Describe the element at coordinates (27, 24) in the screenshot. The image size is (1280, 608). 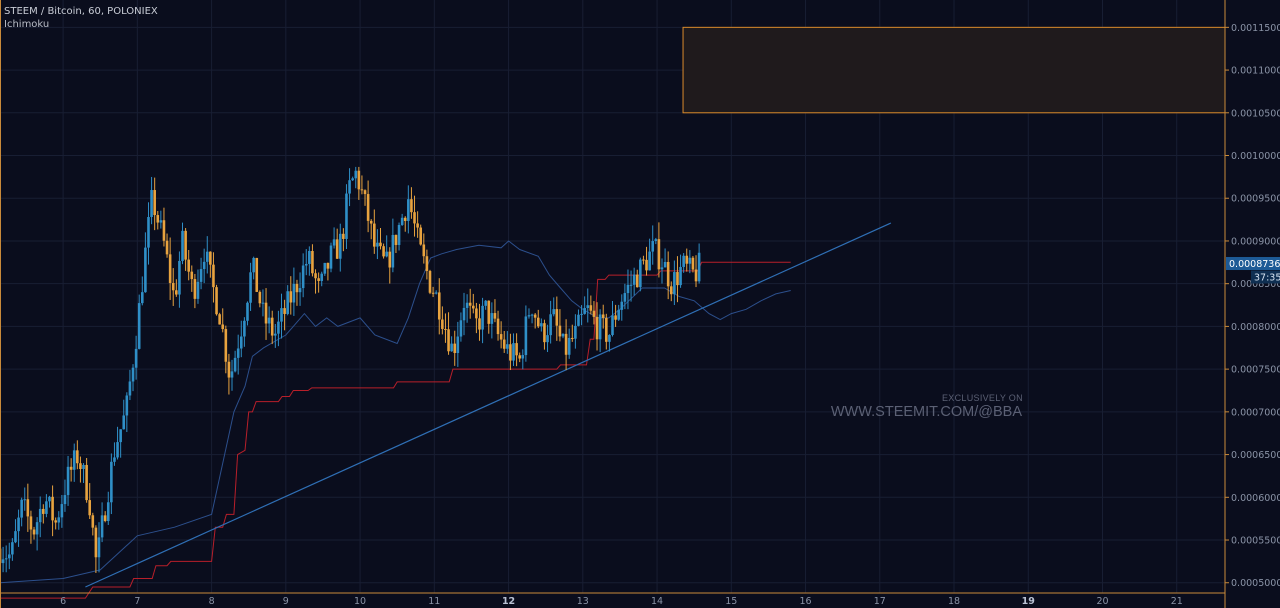
I see `indicator-label: Ichimoku` at that location.